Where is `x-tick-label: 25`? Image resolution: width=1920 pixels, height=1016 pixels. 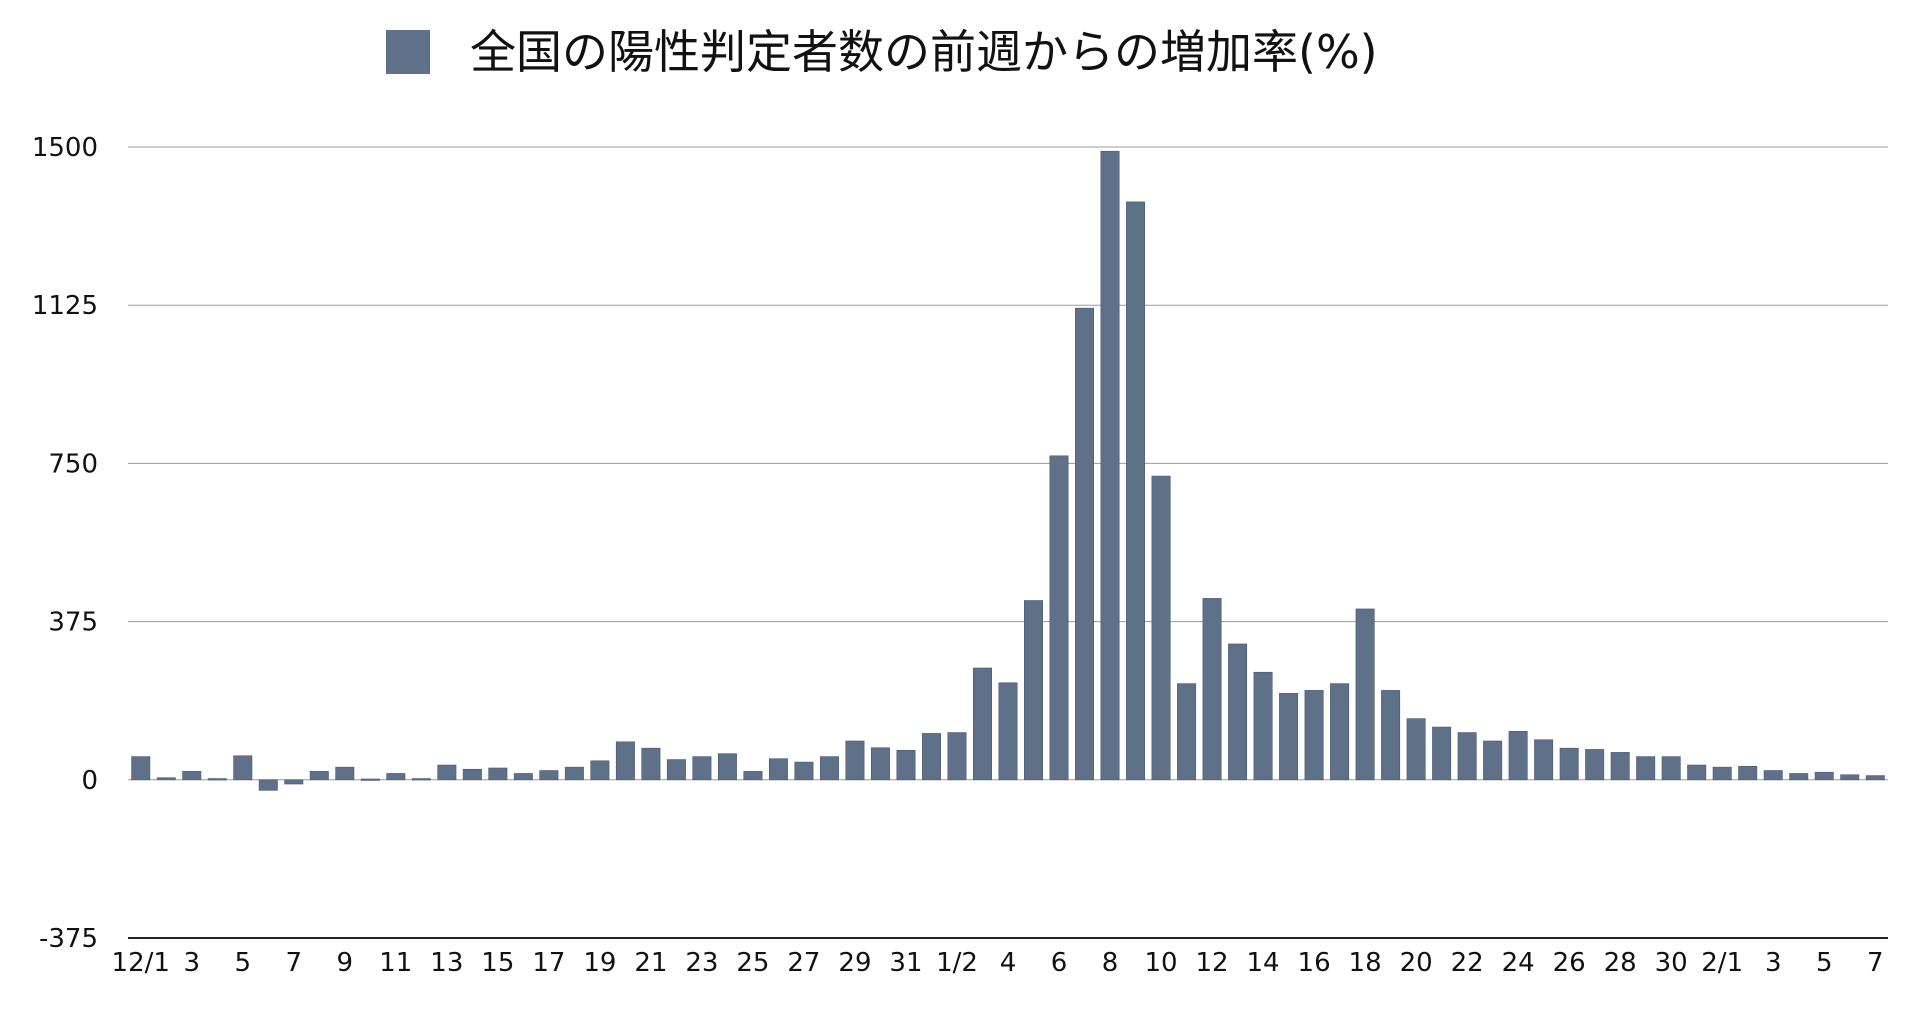 x-tick-label: 25 is located at coordinates (752, 963).